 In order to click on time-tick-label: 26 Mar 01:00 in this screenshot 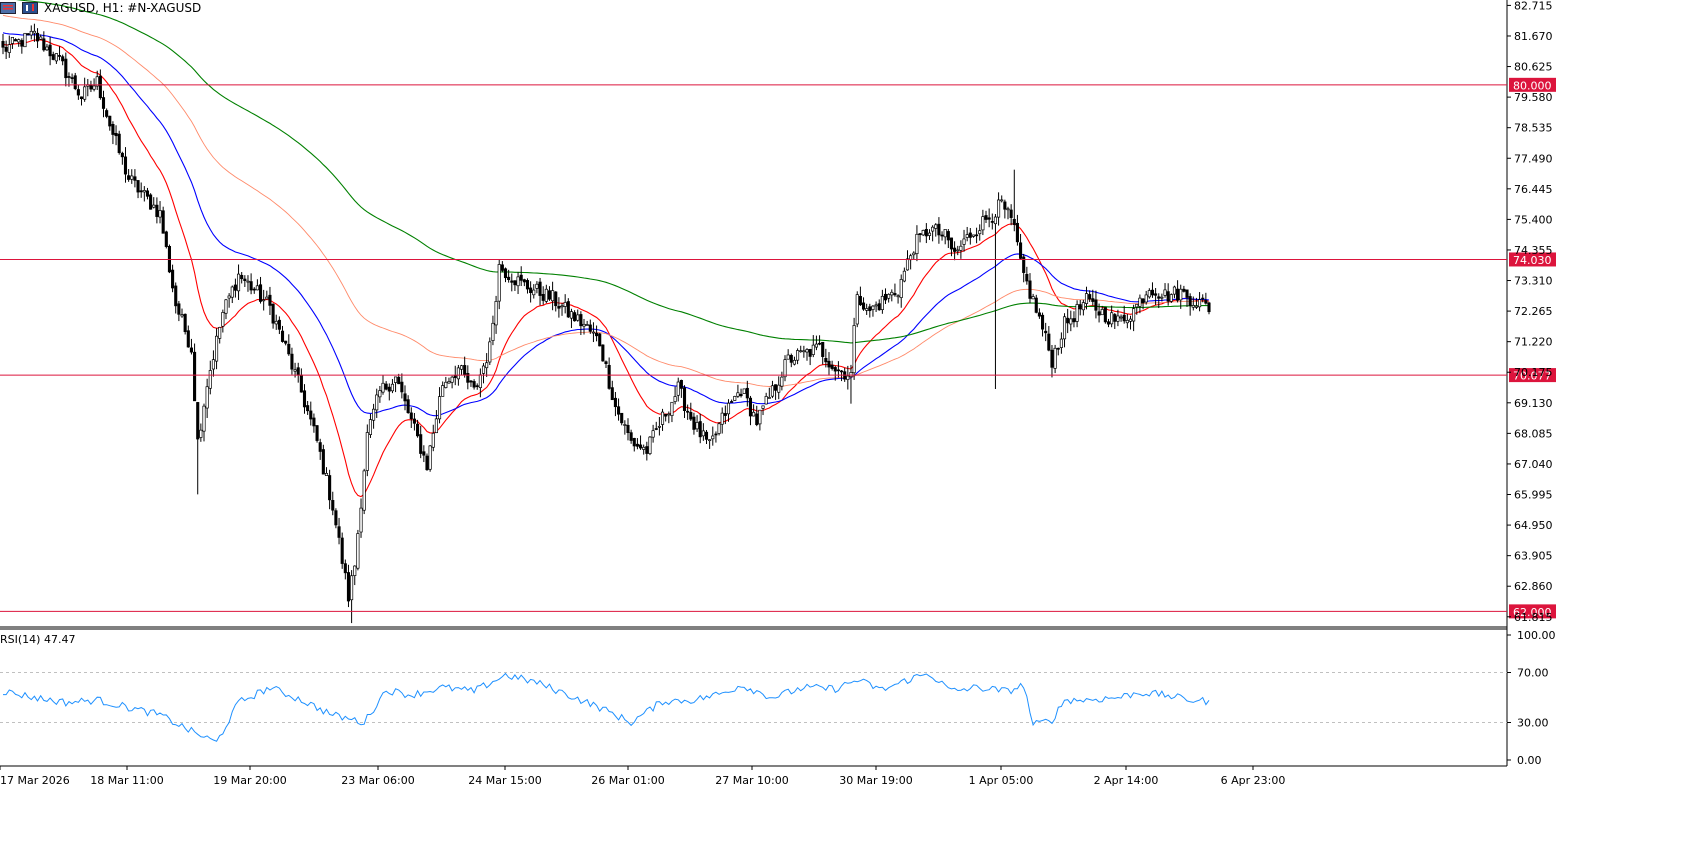, I will do `click(627, 780)`.